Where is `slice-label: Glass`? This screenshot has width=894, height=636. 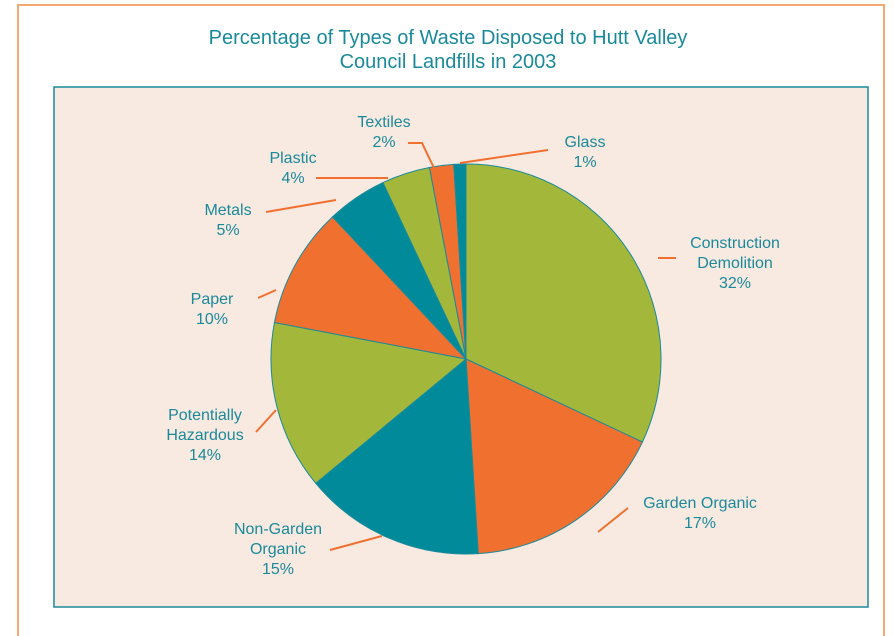 slice-label: Glass is located at coordinates (585, 142).